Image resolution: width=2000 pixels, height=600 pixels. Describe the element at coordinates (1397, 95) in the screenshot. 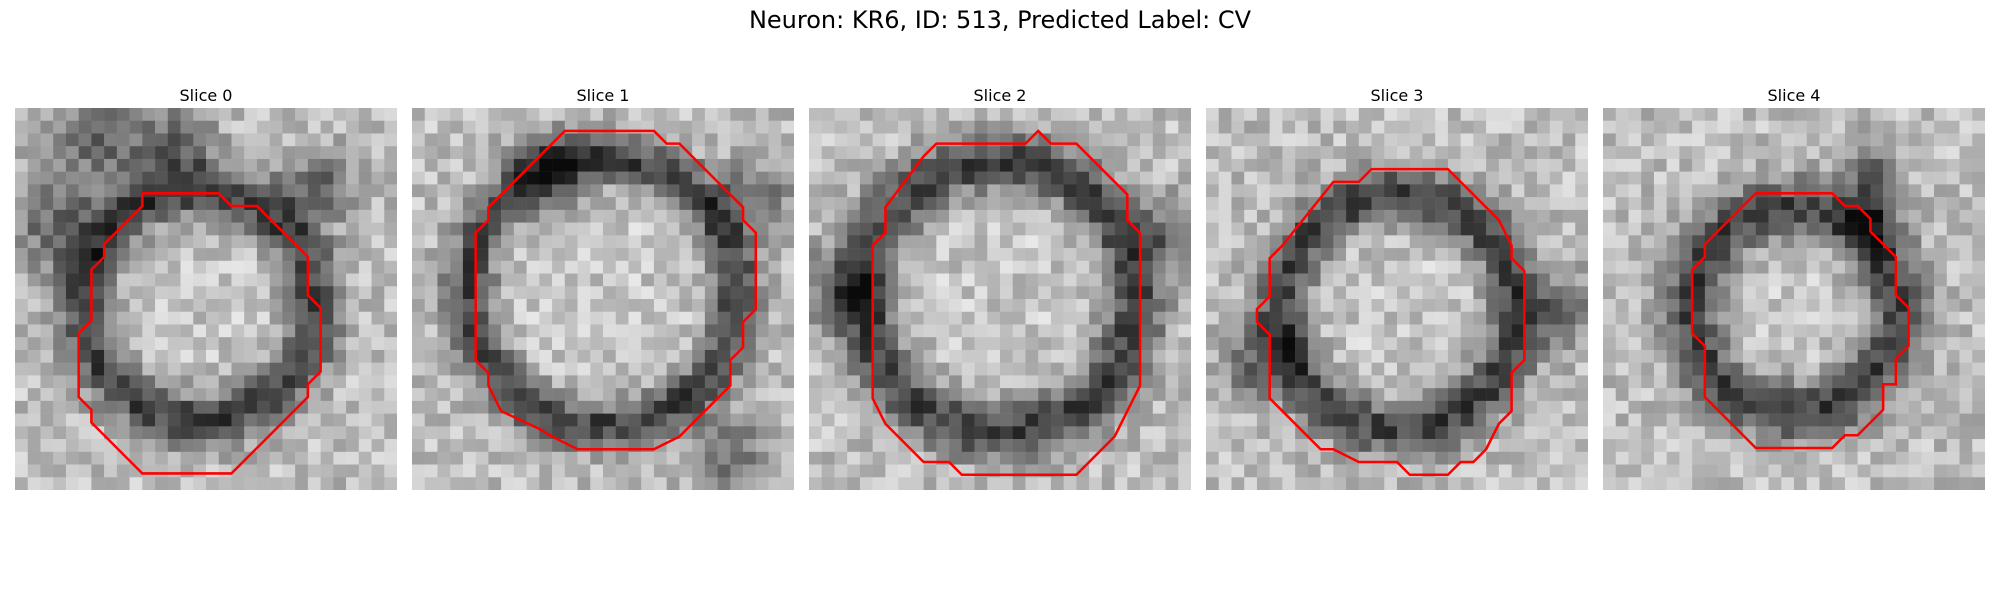

I see `slice-title-3: Slice 3` at that location.